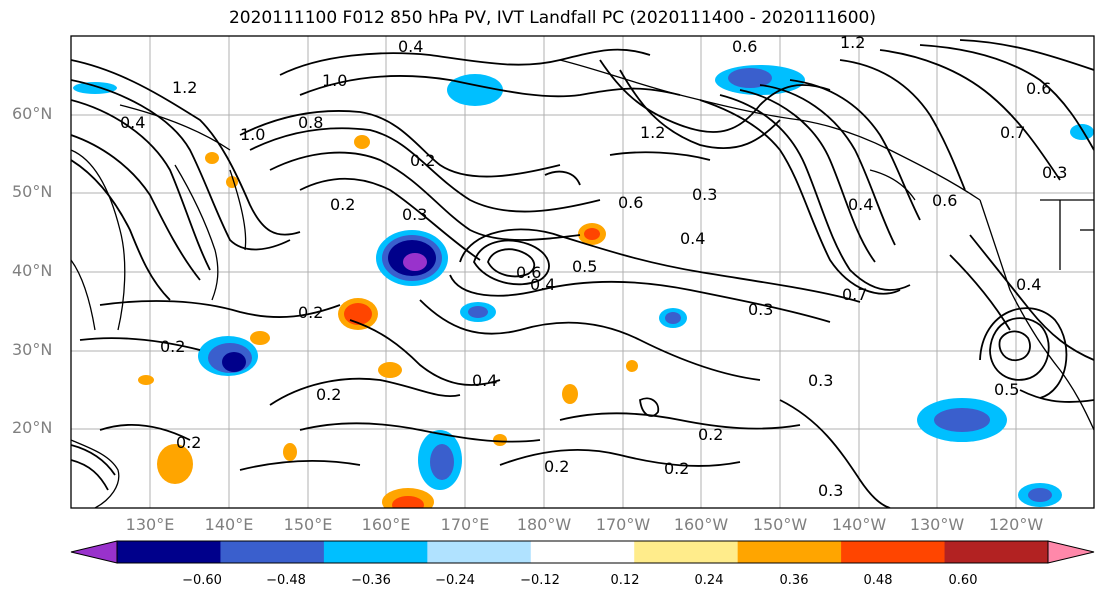 The image size is (1105, 601). Describe the element at coordinates (32, 349) in the screenshot. I see `lat-label-30n: 30°N` at that location.